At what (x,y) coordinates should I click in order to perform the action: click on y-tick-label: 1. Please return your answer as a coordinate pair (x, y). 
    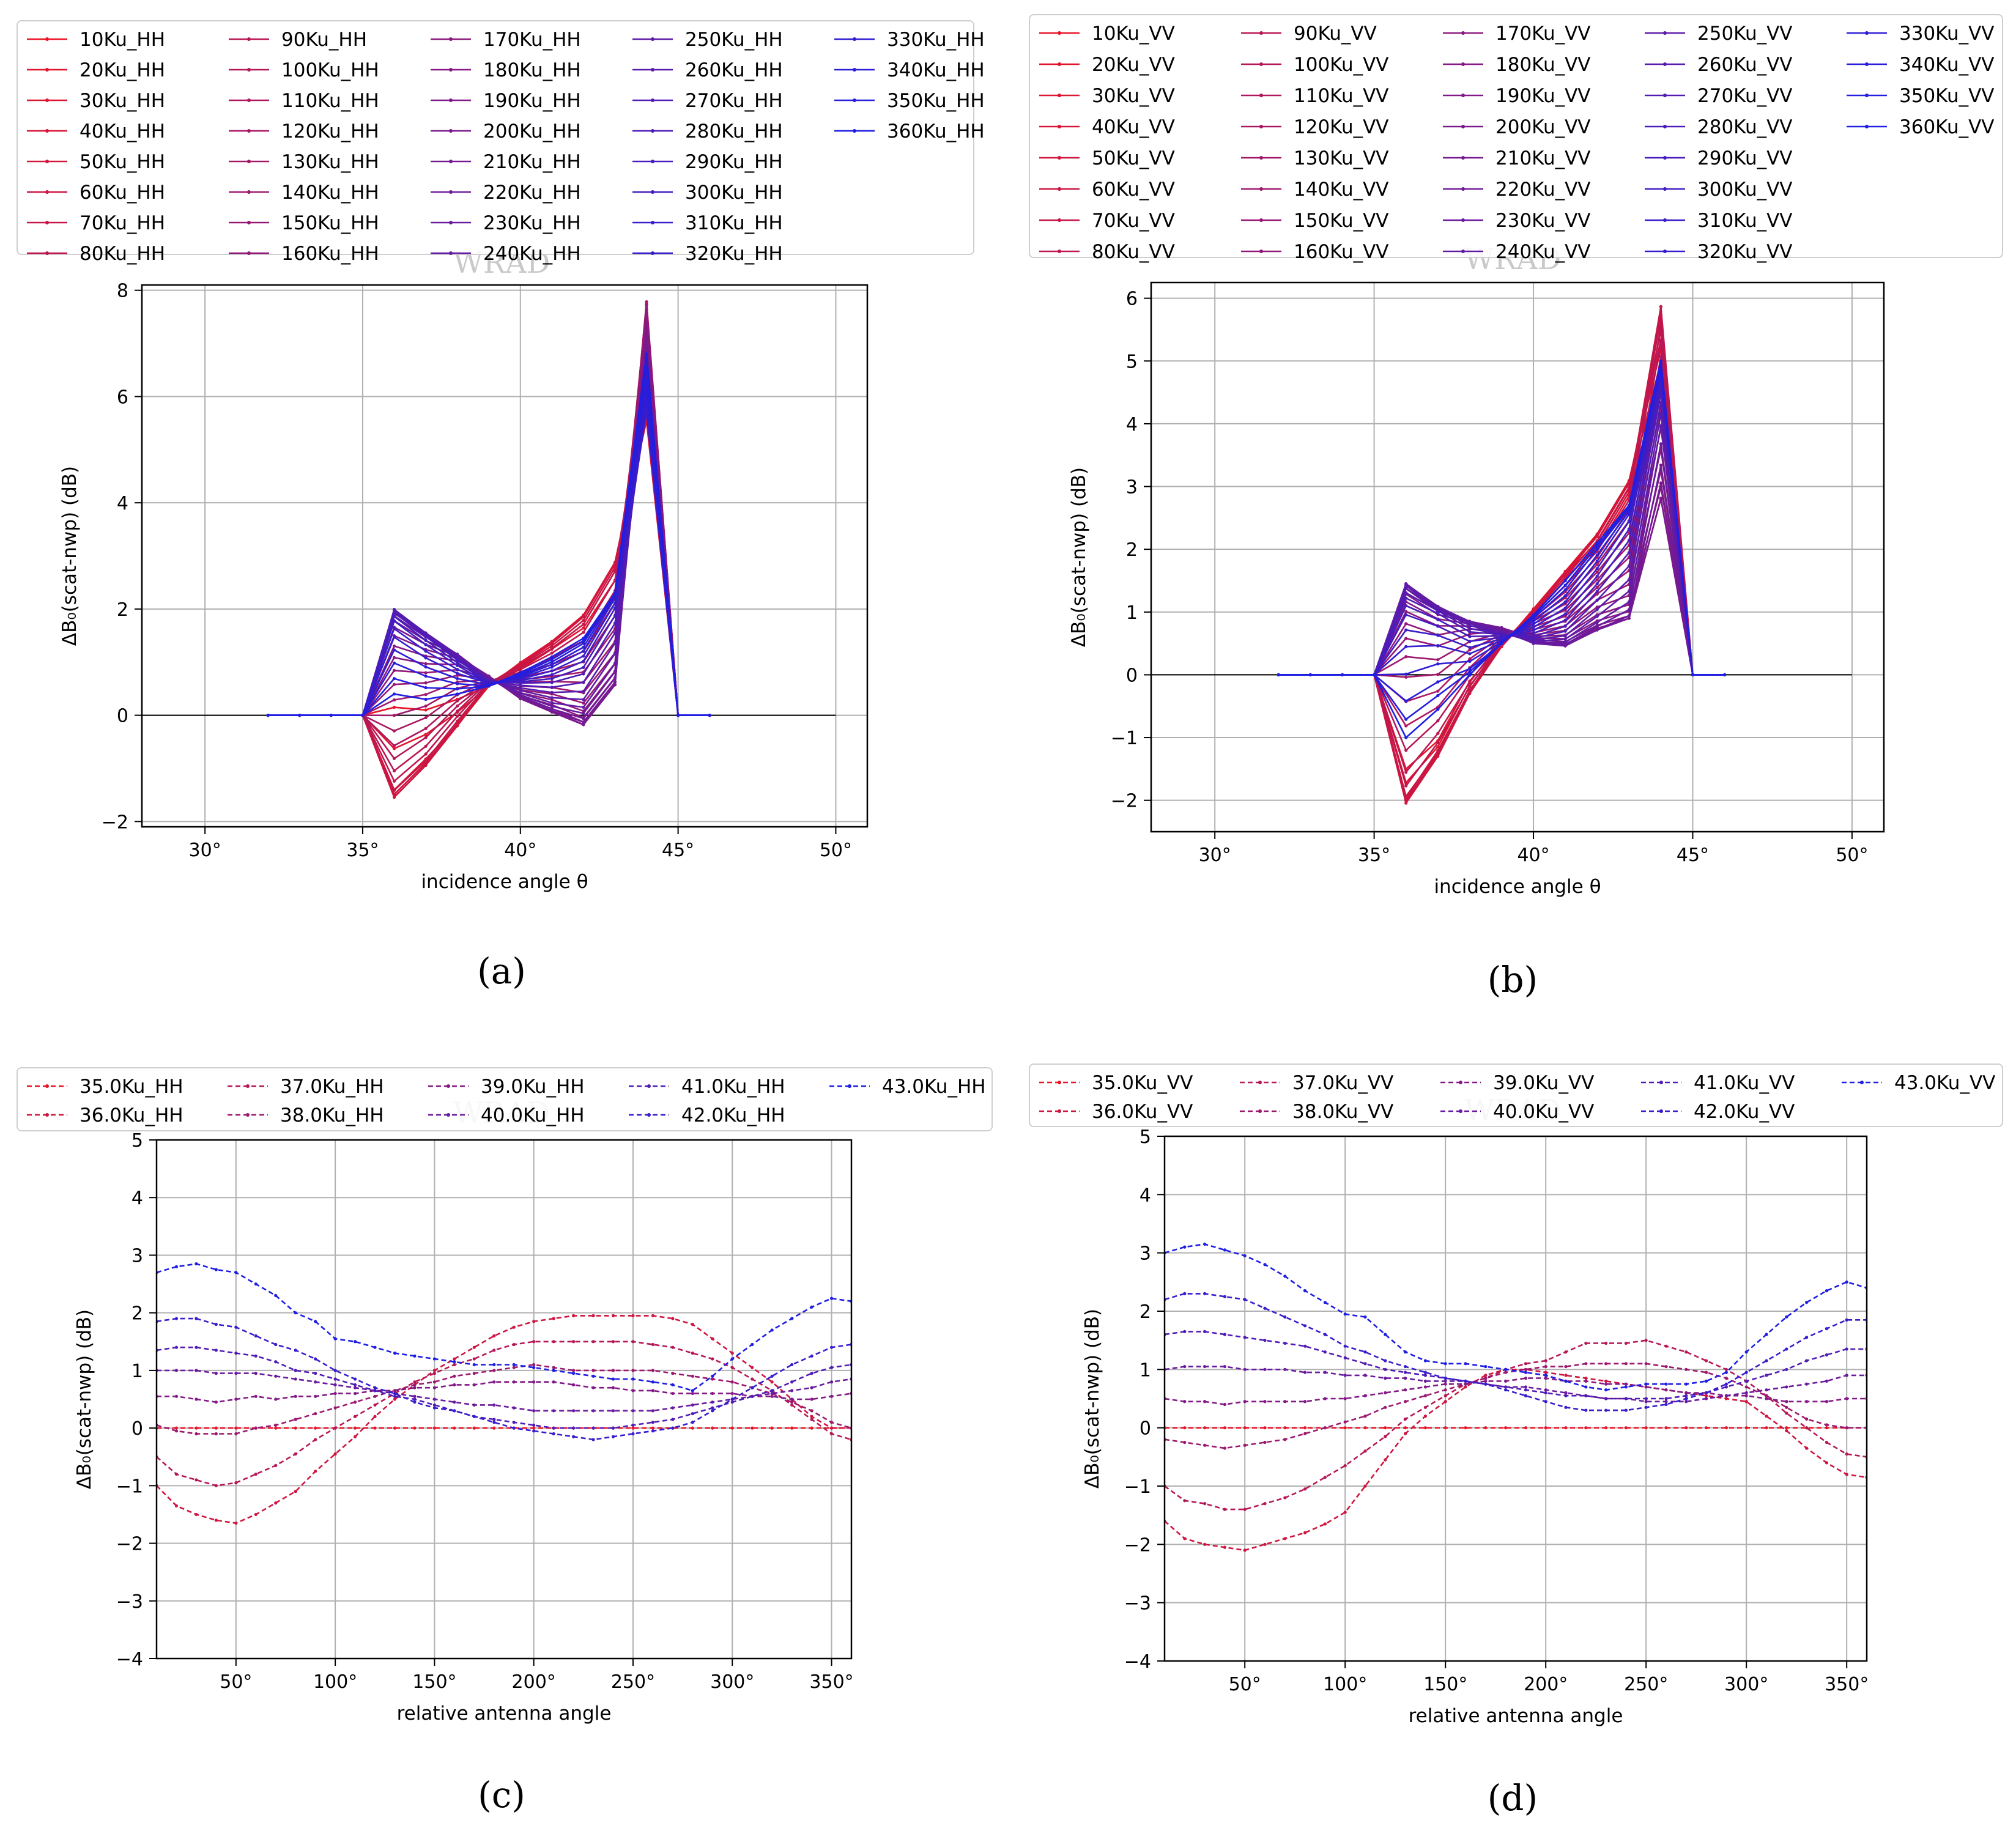
    Looking at the image, I should click on (137, 1371).